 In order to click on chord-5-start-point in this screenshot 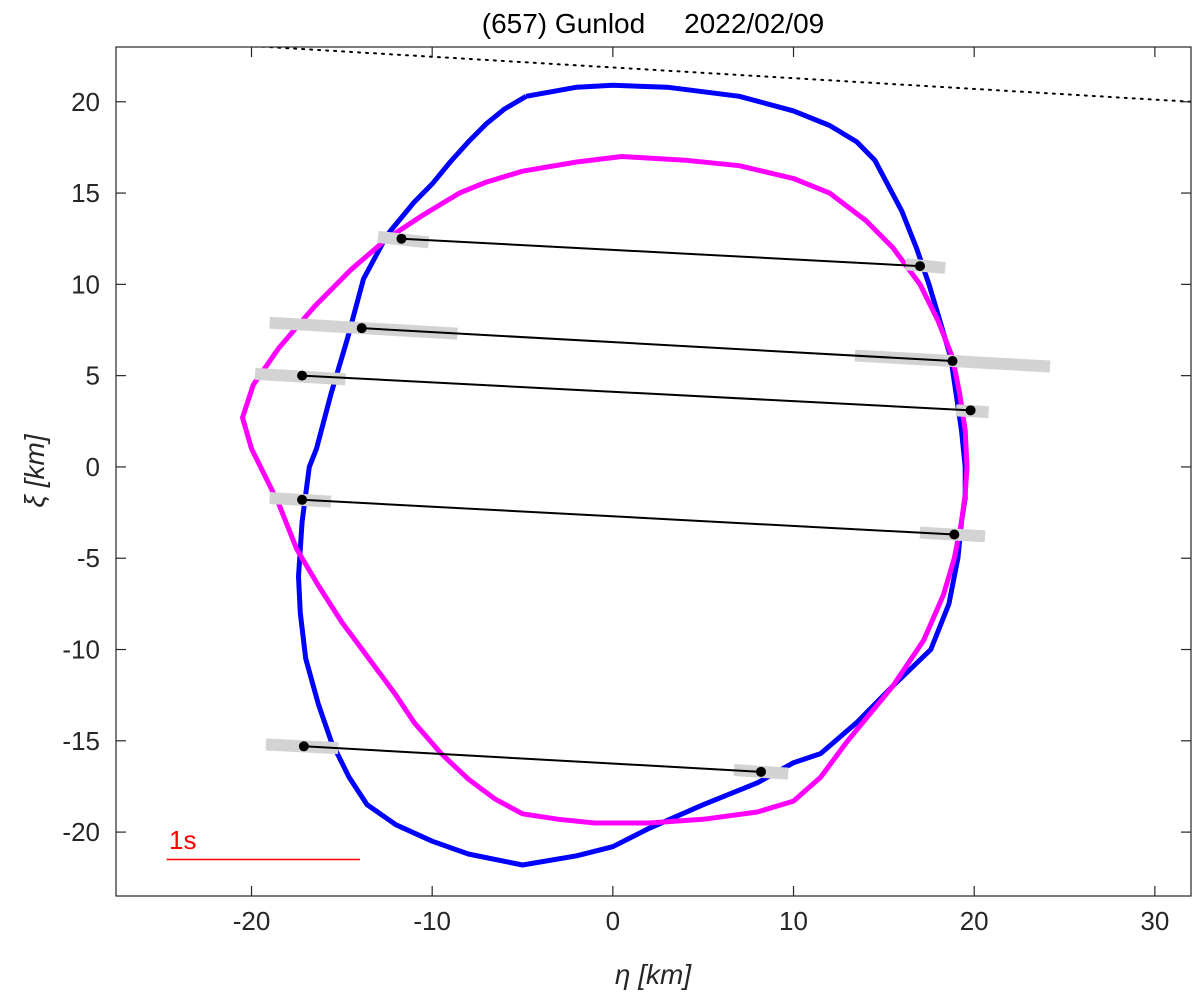, I will do `click(303, 746)`.